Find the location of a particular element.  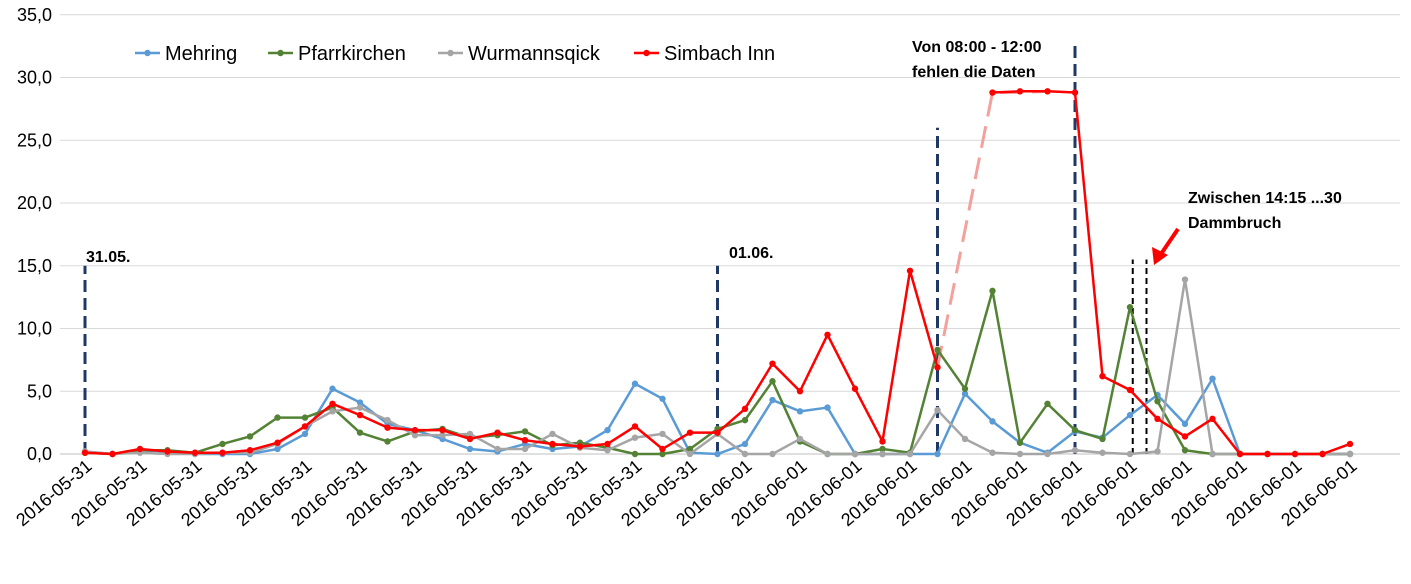

arrow-shaft is located at coordinates (1169, 241).